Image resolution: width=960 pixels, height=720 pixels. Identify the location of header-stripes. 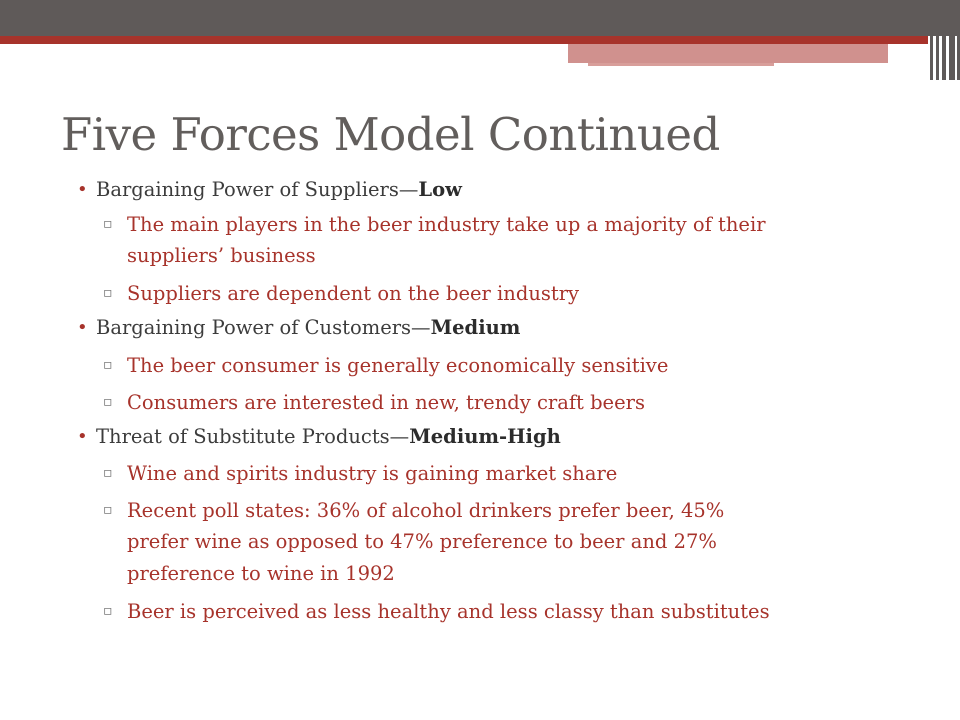
(944, 40).